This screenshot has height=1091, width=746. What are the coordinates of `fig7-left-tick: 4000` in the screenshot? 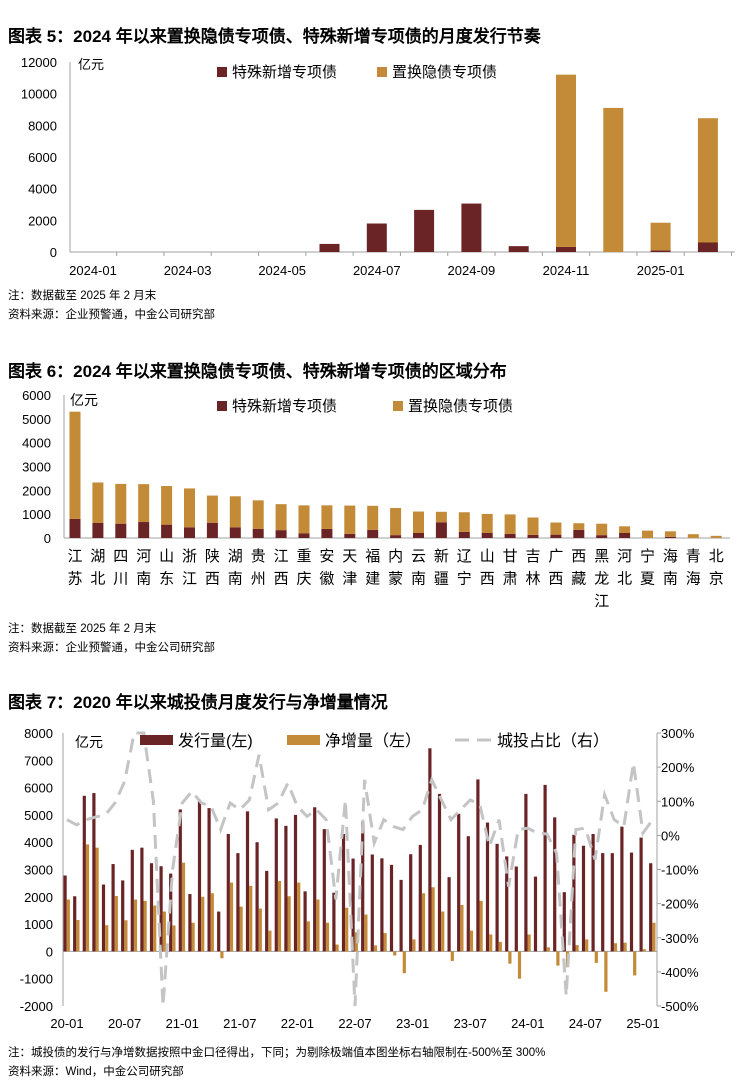 It's located at (38, 842).